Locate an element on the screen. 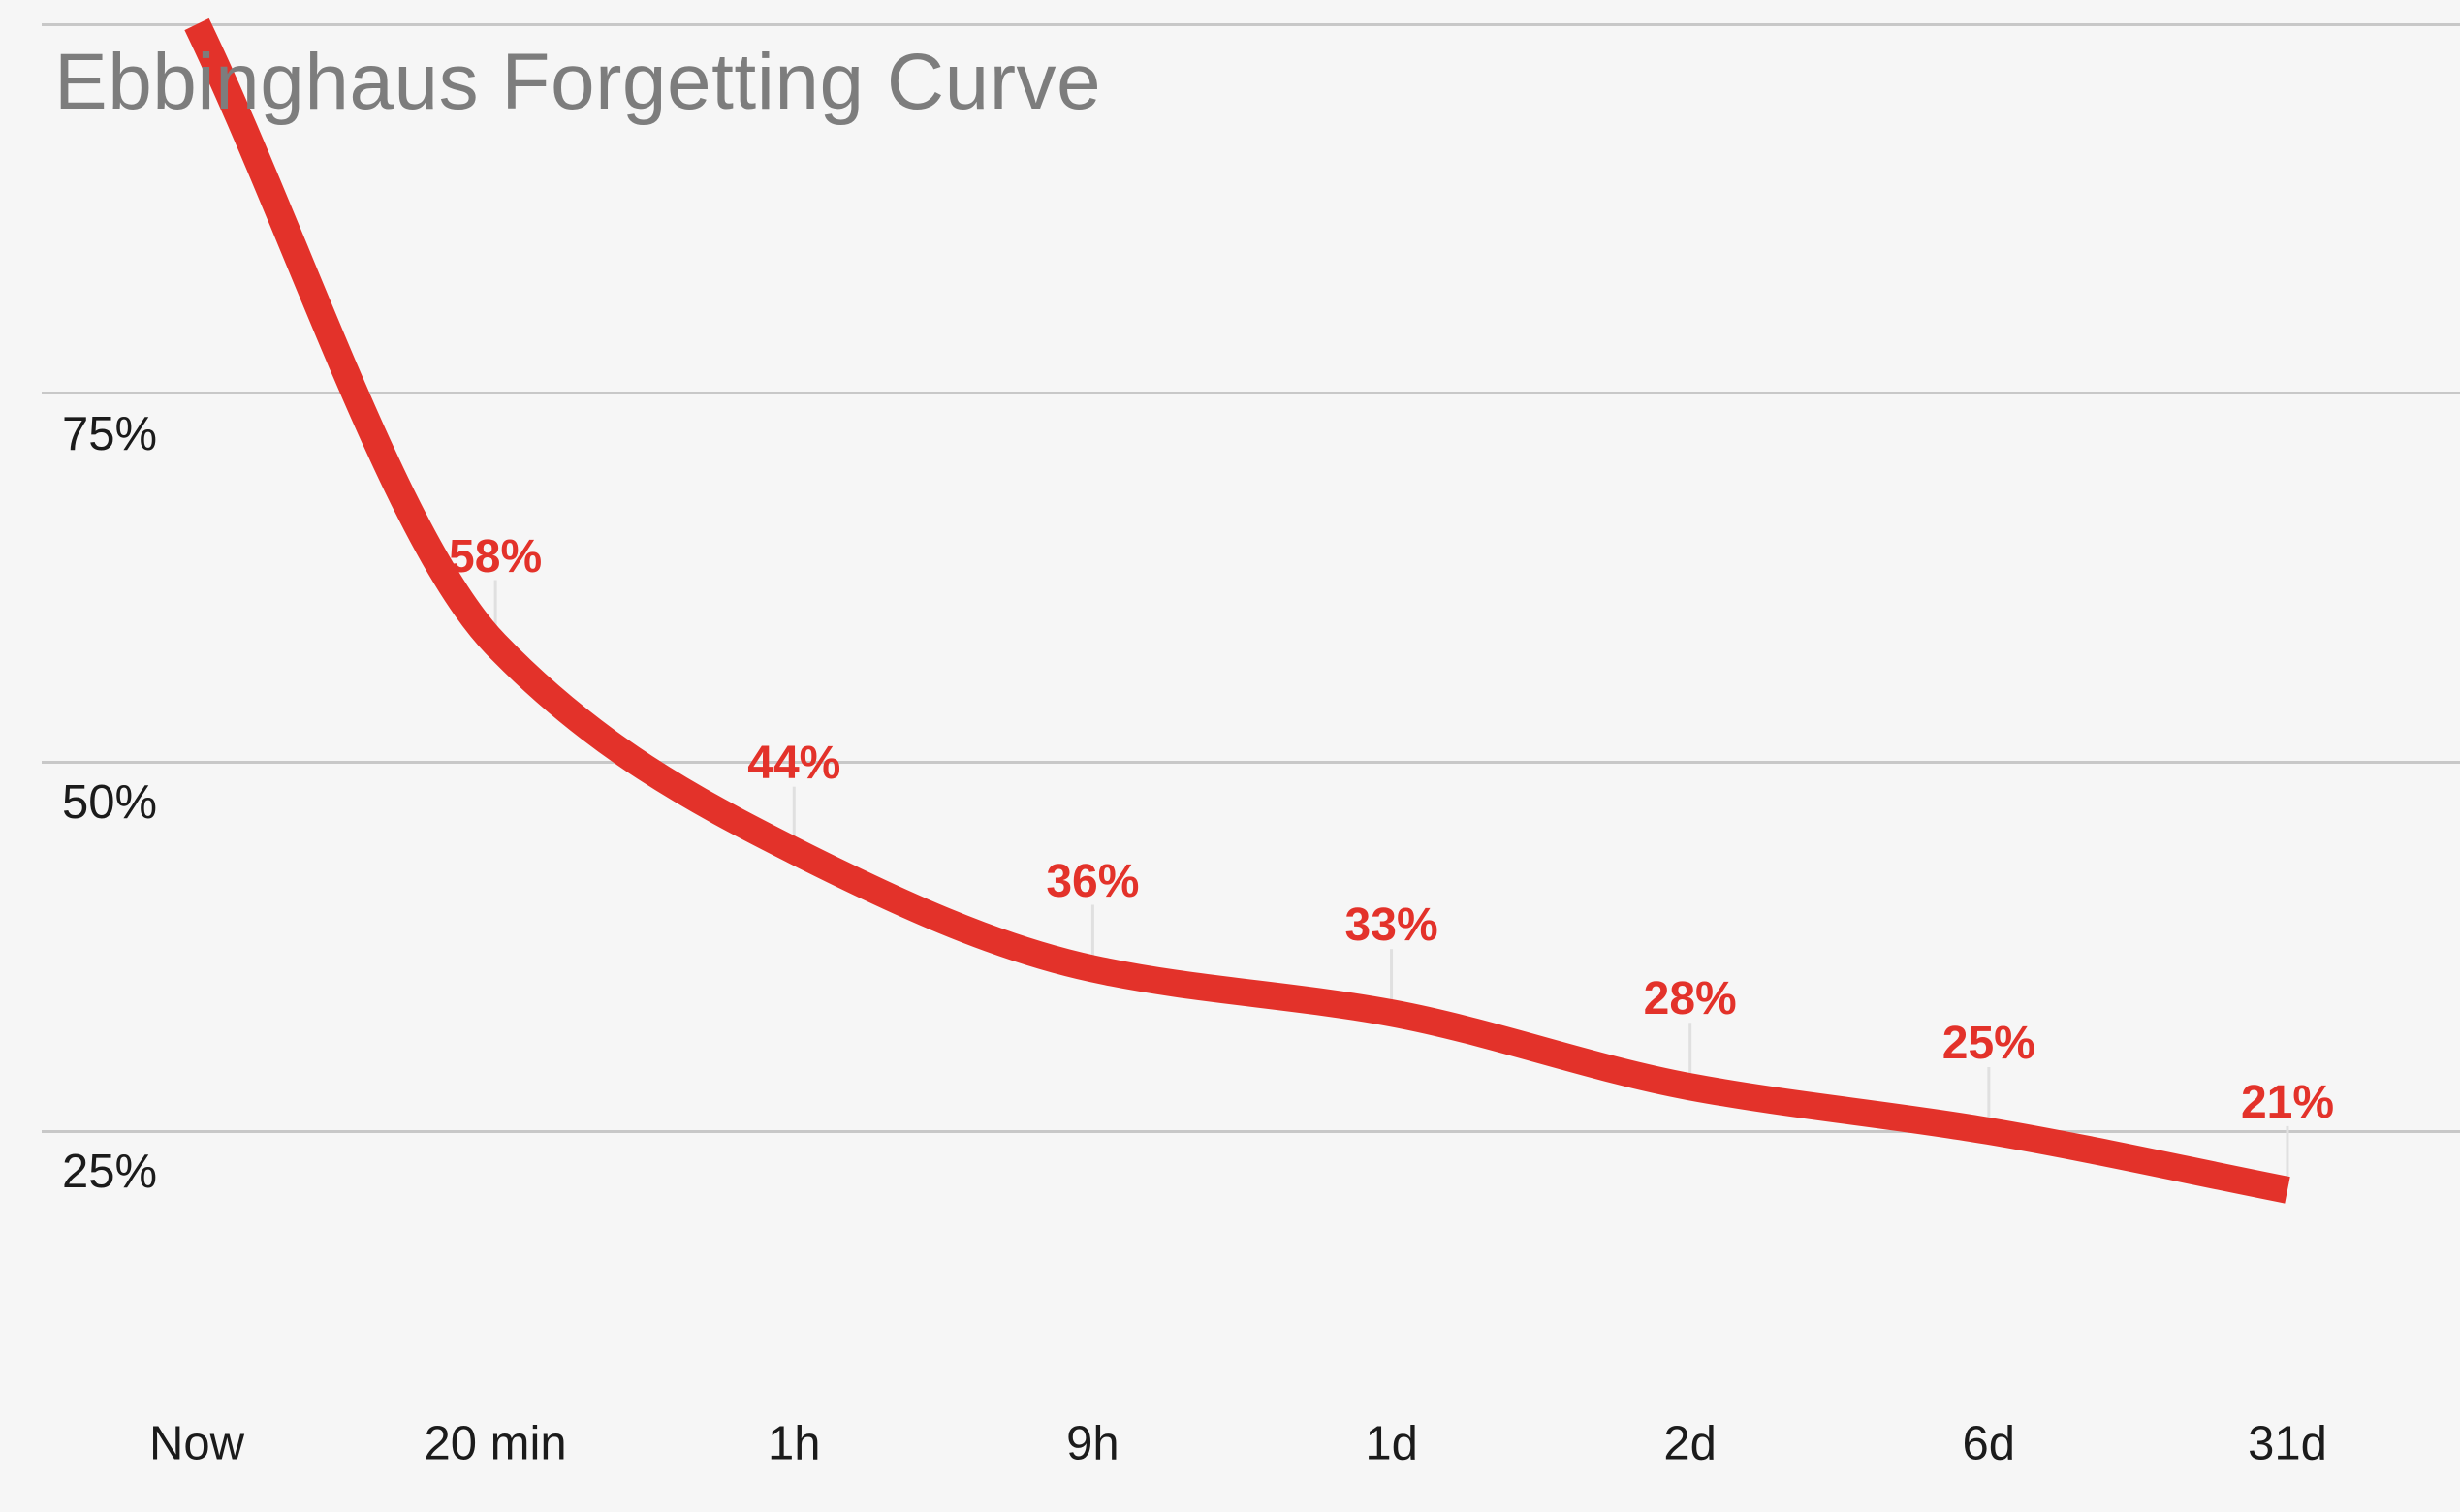 This screenshot has height=1512, width=2460. data-label-2d: 28% is located at coordinates (1690, 999).